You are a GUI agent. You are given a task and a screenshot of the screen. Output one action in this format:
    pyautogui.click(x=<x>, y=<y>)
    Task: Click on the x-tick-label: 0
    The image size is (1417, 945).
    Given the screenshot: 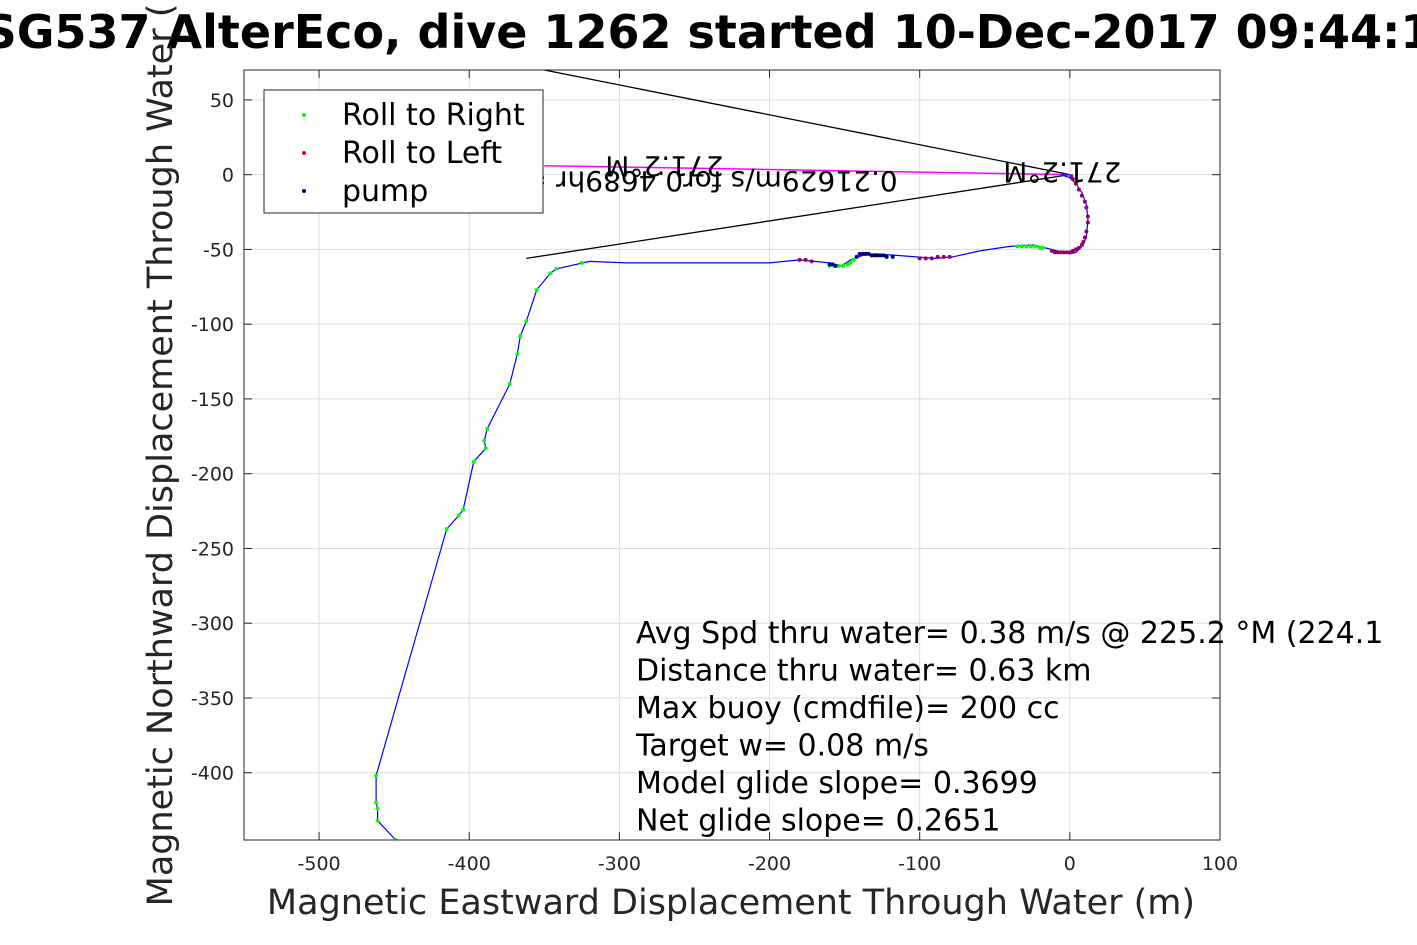 What is the action you would take?
    pyautogui.click(x=1070, y=864)
    